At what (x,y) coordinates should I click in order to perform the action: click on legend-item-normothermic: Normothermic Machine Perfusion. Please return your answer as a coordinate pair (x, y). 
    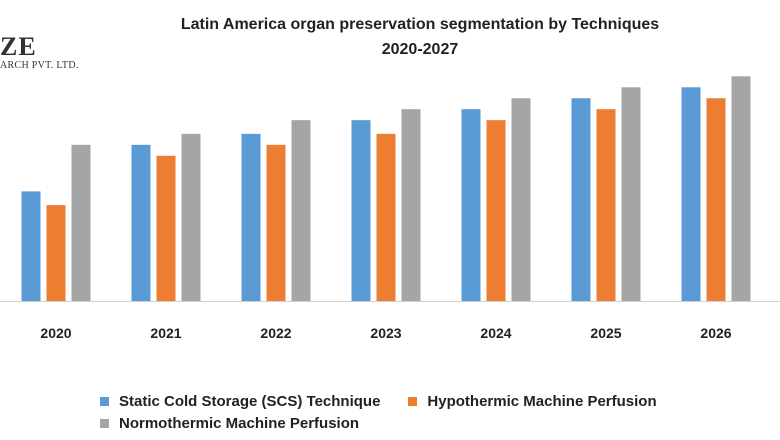
    Looking at the image, I should click on (229, 423).